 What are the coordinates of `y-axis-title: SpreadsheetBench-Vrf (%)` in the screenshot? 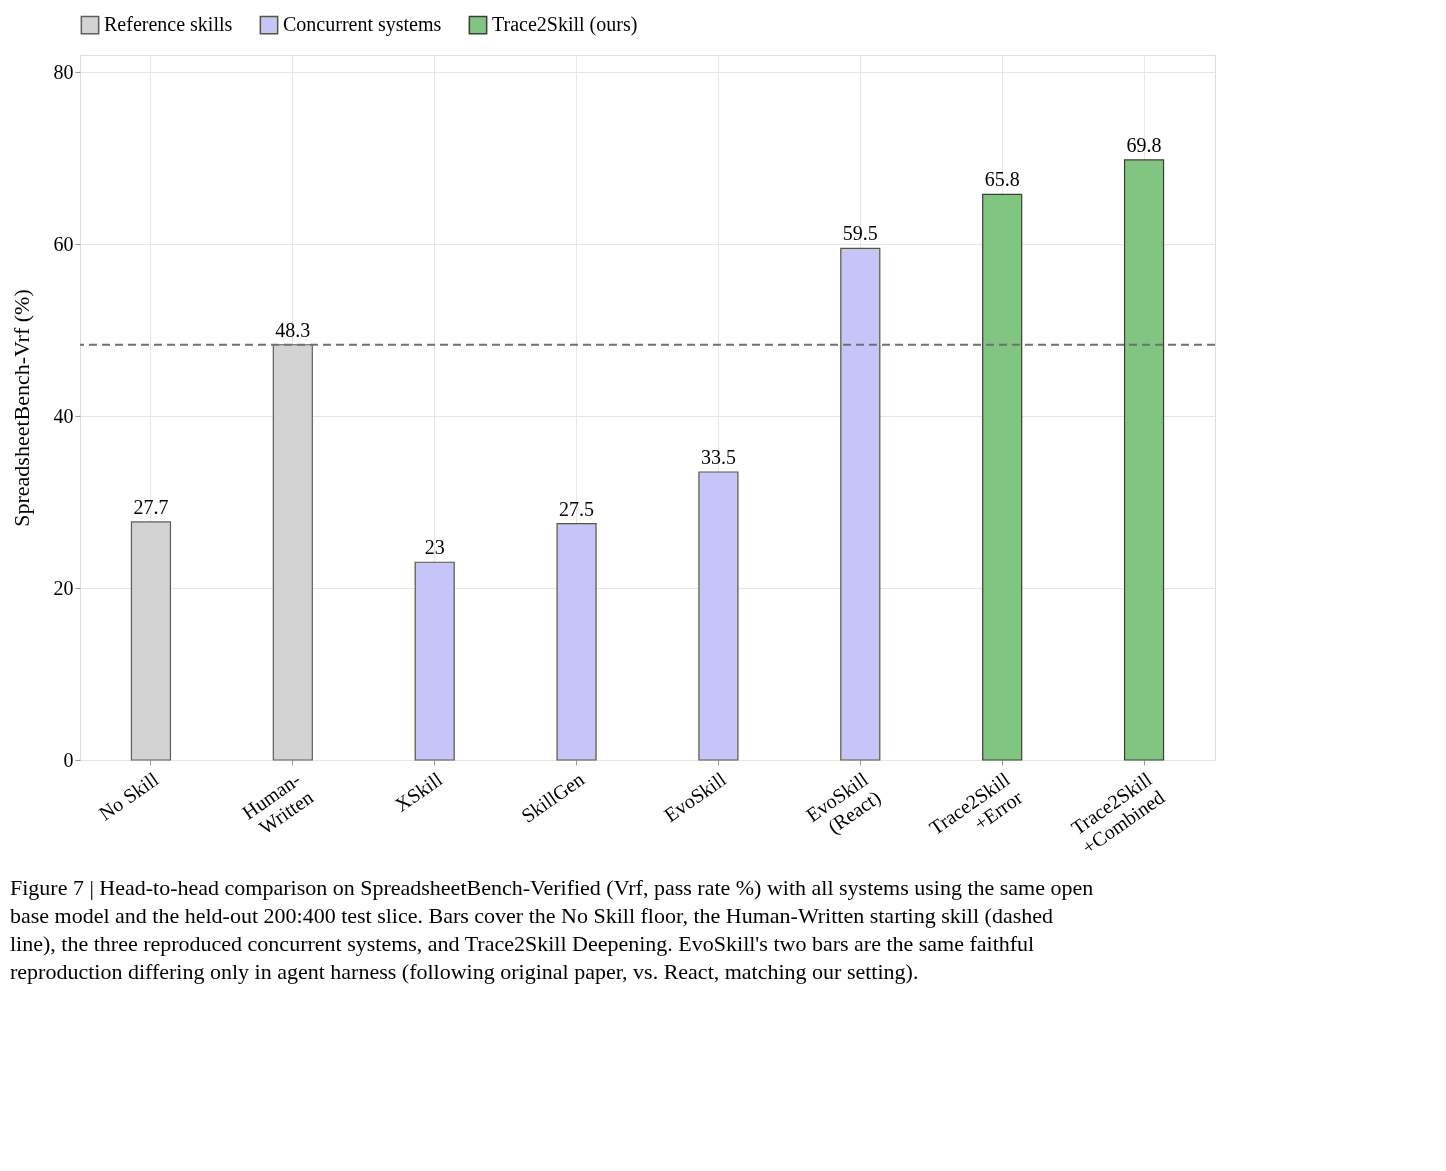 It's located at (21, 408).